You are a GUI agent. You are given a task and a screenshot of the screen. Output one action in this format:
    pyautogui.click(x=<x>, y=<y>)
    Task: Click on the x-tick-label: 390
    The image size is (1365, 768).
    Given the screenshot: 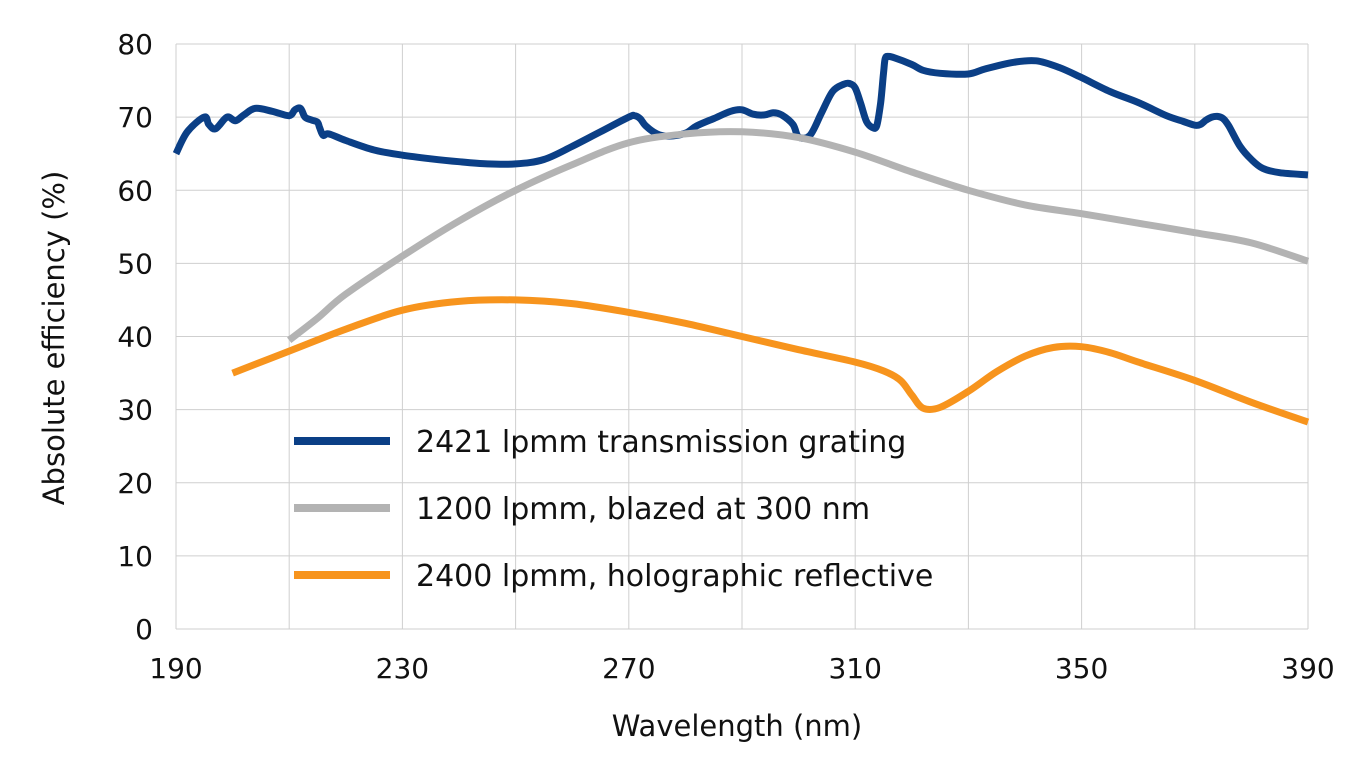 What is the action you would take?
    pyautogui.click(x=1307, y=668)
    